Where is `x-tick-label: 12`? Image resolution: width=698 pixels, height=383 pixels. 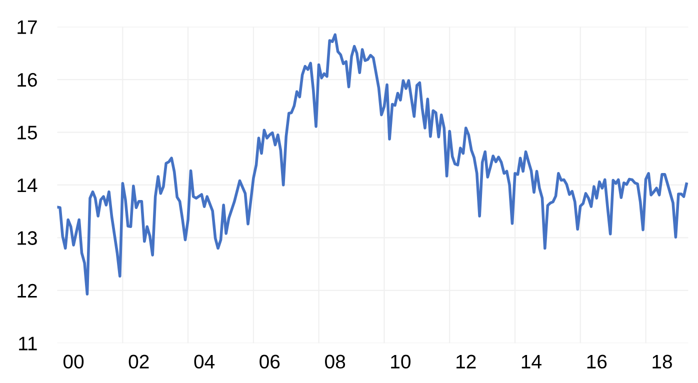
x-tick-label: 12 is located at coordinates (466, 361).